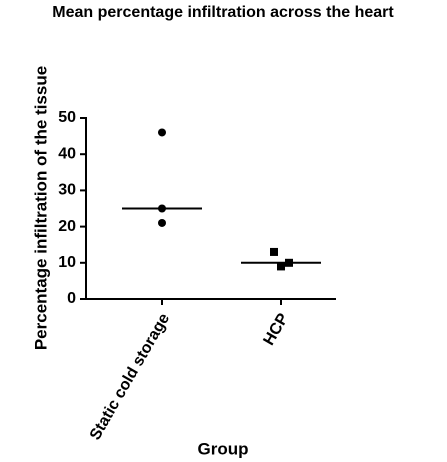  I want to click on y-tick-label: 50, so click(67, 117).